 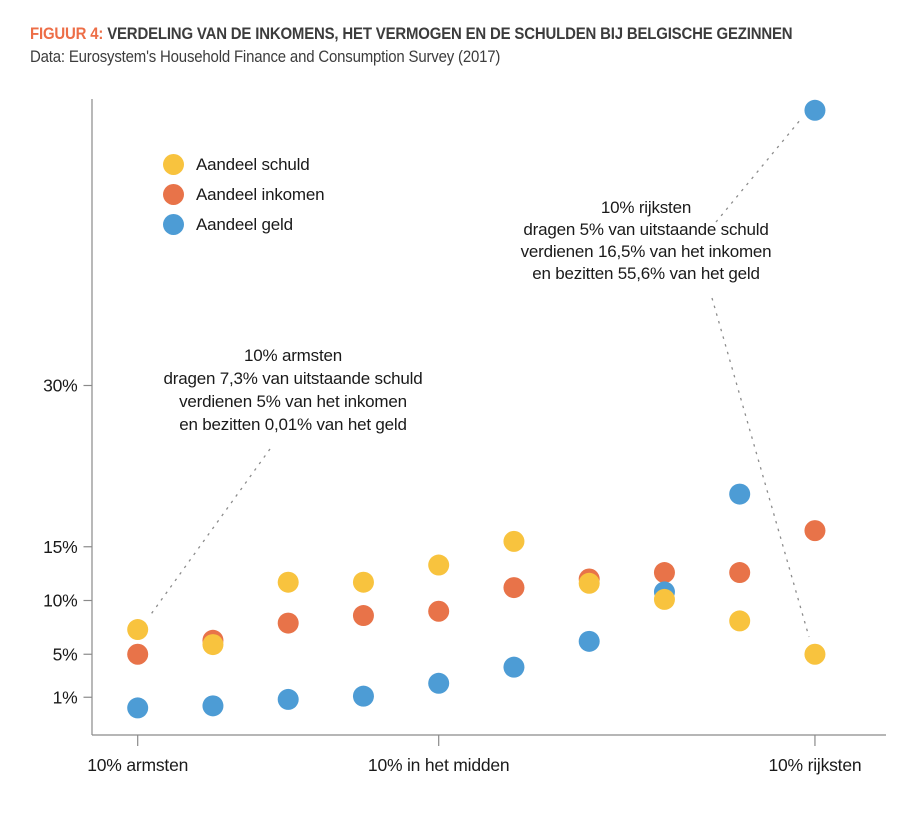 What do you see at coordinates (253, 164) in the screenshot?
I see `legend-label-schuld: Aandeel schuld` at bounding box center [253, 164].